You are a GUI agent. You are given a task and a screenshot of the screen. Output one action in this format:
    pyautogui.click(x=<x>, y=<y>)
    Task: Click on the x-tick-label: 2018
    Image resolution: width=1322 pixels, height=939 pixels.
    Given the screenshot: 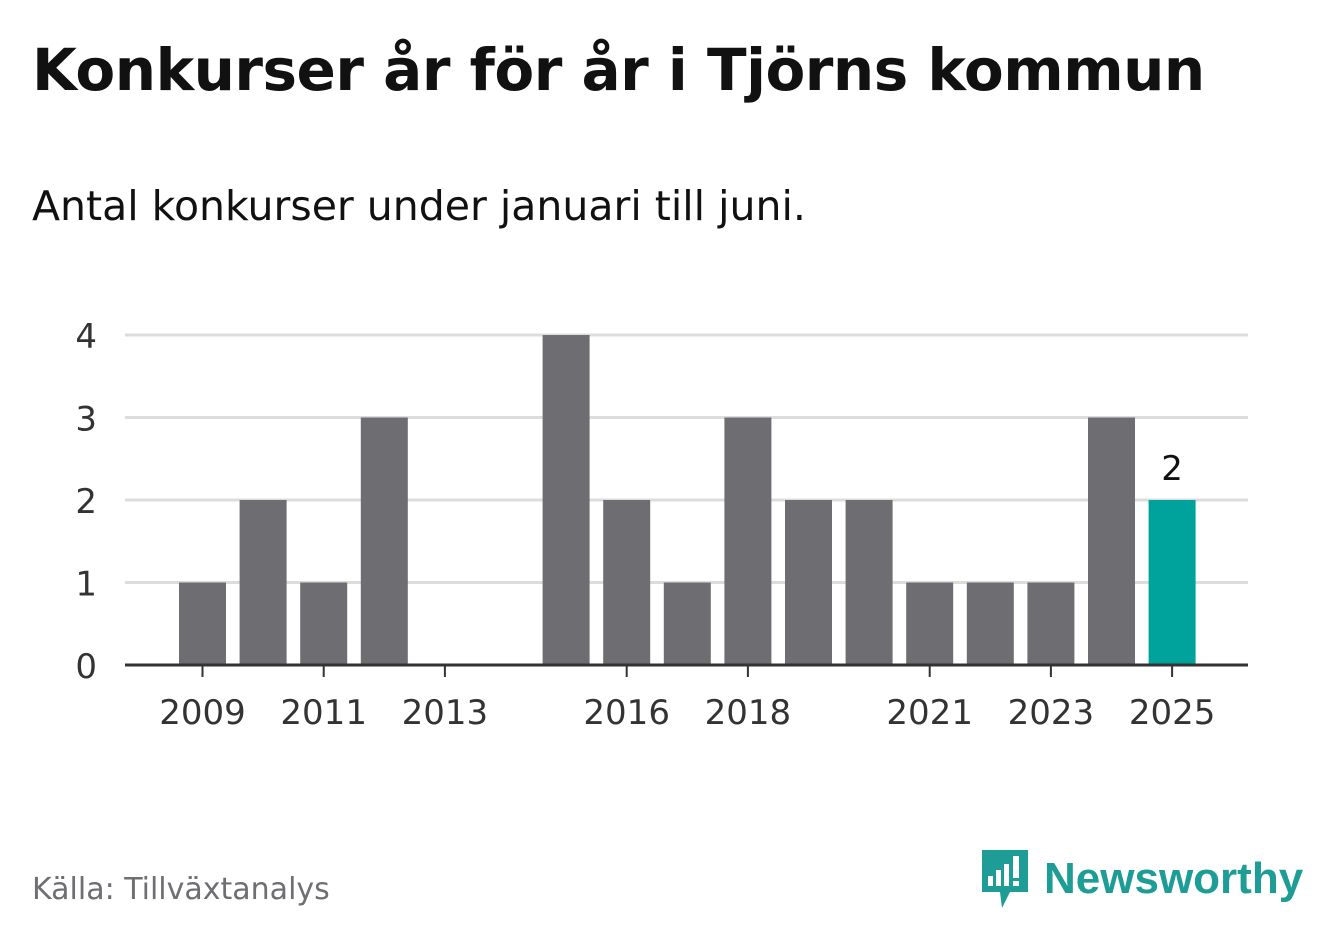 What is the action you would take?
    pyautogui.click(x=748, y=713)
    